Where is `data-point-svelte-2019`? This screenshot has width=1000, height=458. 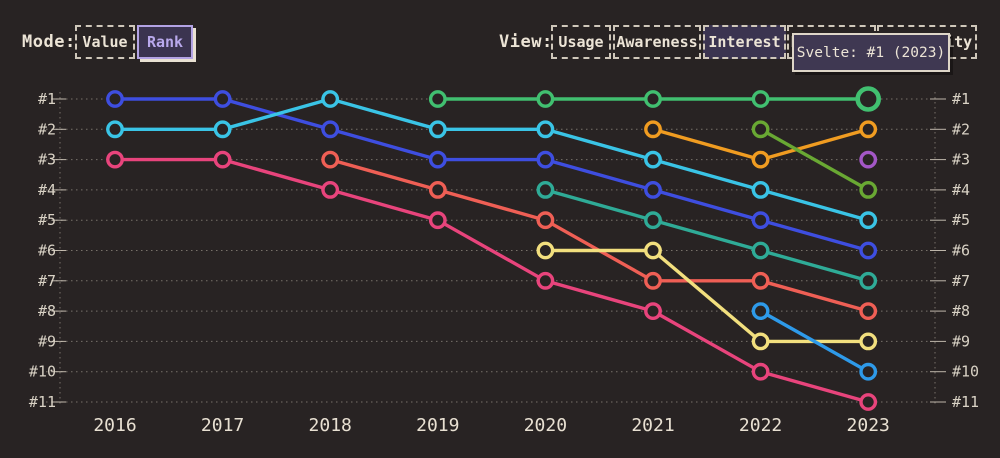 data-point-svelte-2019 is located at coordinates (437, 99).